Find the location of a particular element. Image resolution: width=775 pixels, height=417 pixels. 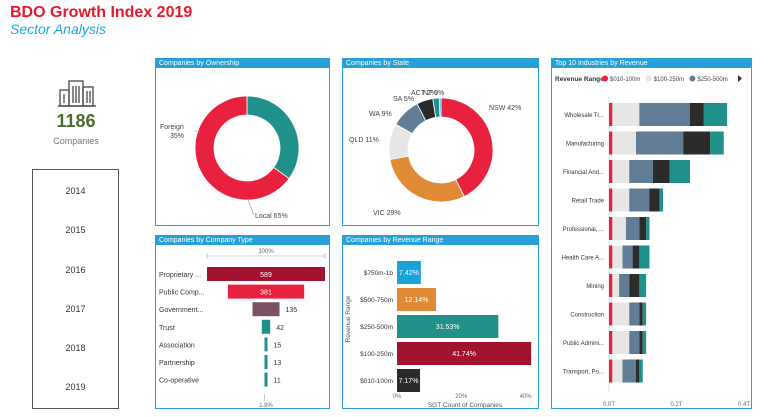

data-label: 35% is located at coordinates (177, 136).